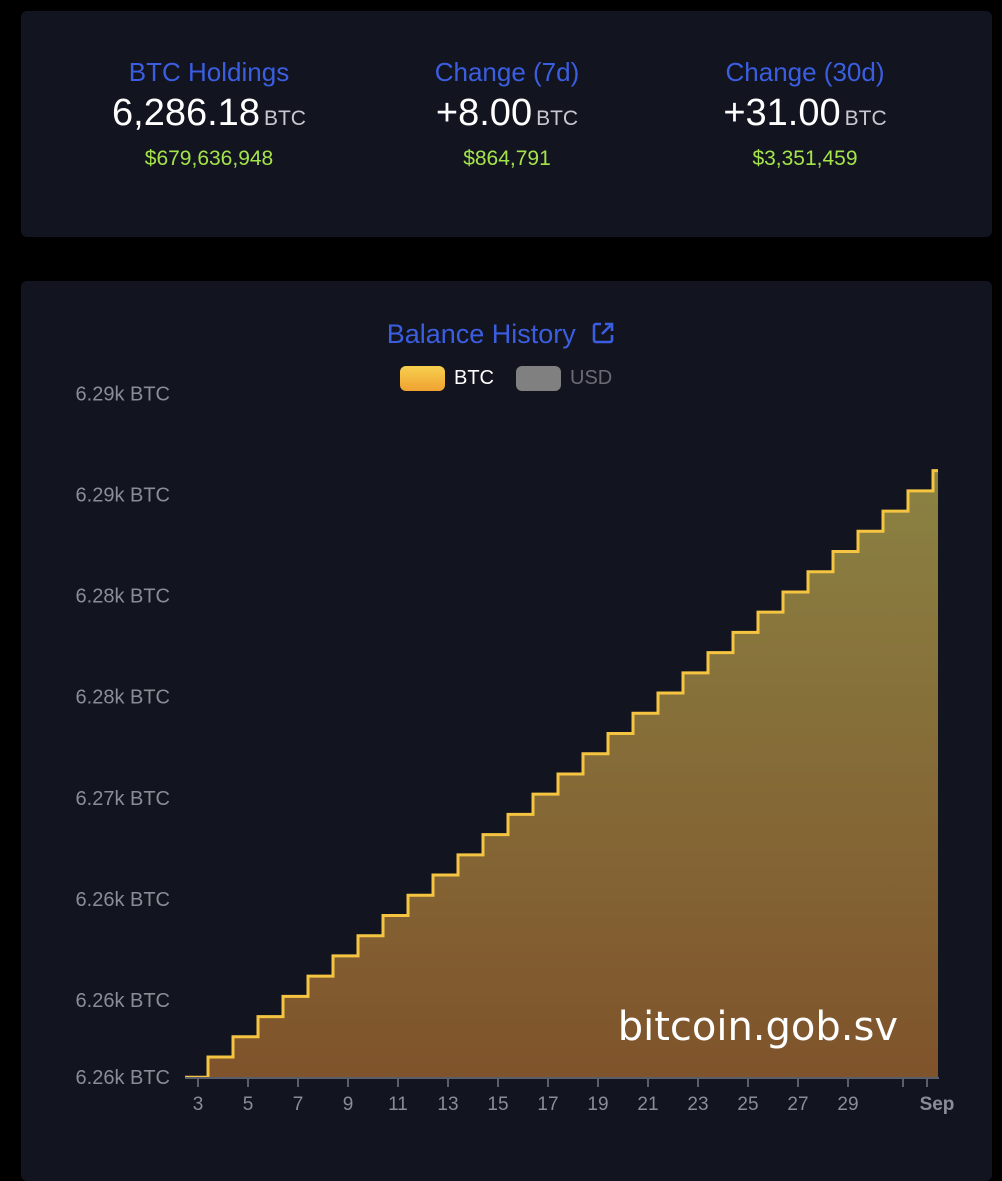 The height and width of the screenshot is (1181, 1002). Describe the element at coordinates (248, 1104) in the screenshot. I see `x-tick-label: 5` at that location.